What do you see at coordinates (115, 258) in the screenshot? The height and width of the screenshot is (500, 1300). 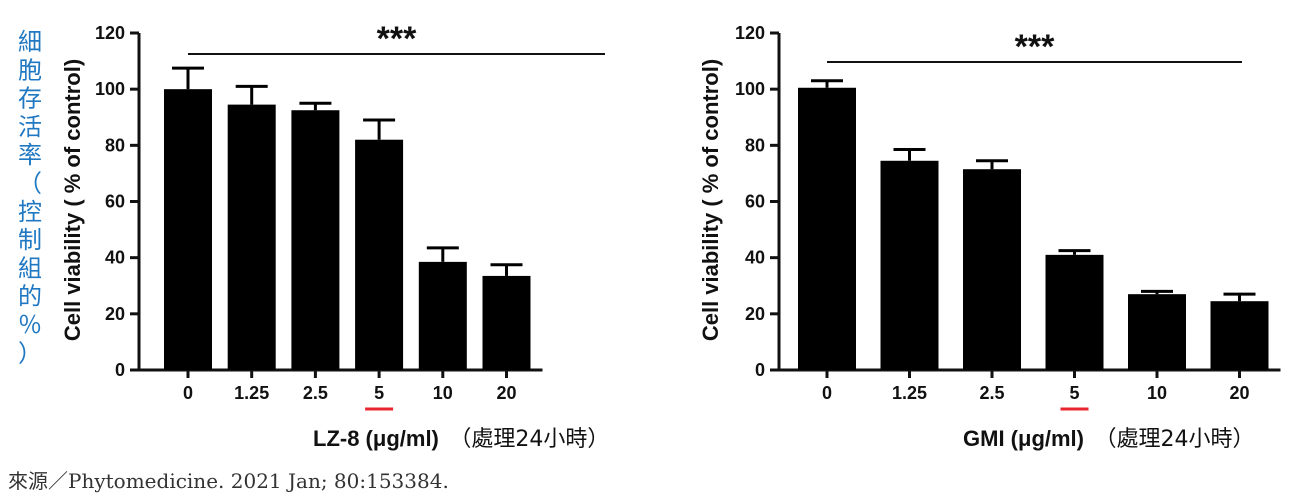 I see `chart-lz8-y-tick-label: 40` at bounding box center [115, 258].